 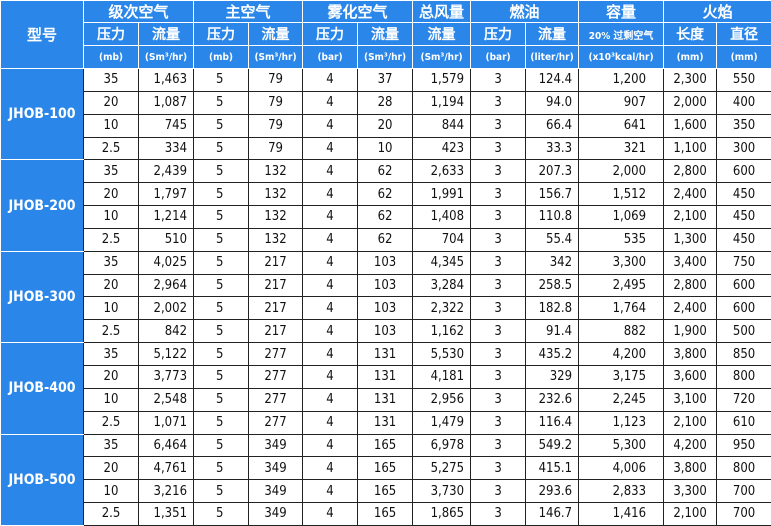 I want to click on data-cell: 4,200, so click(x=621, y=354).